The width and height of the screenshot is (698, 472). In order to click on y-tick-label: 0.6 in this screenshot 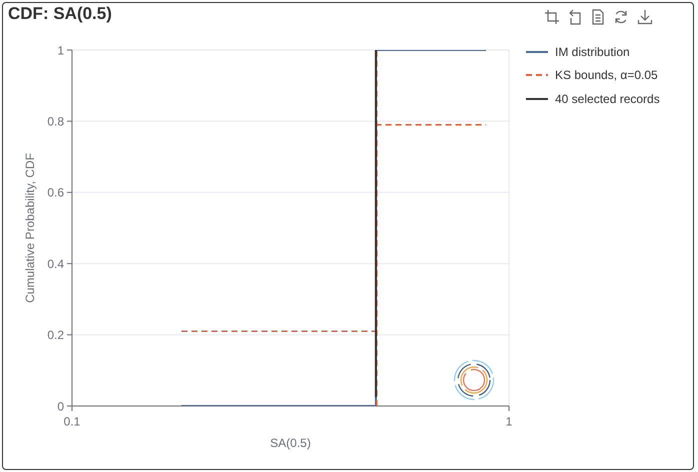, I will do `click(55, 193)`.